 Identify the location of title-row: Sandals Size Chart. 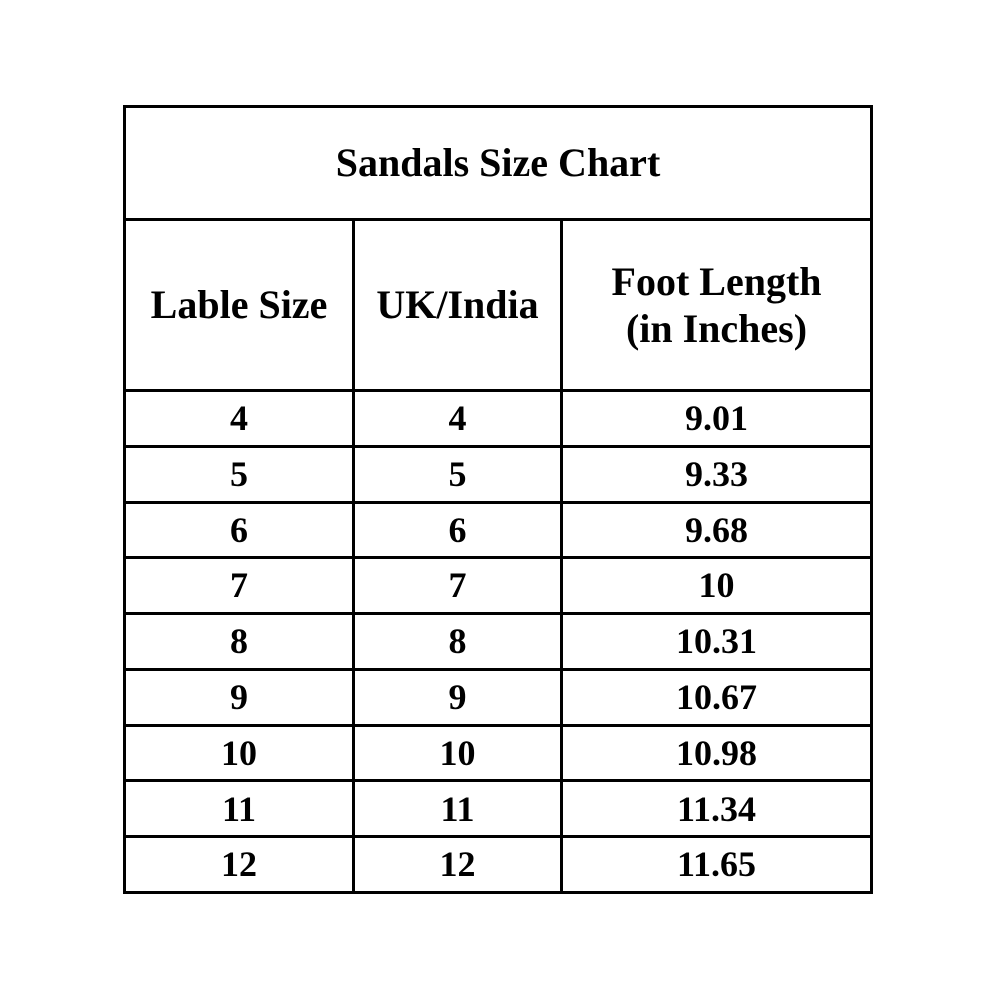
(498, 163).